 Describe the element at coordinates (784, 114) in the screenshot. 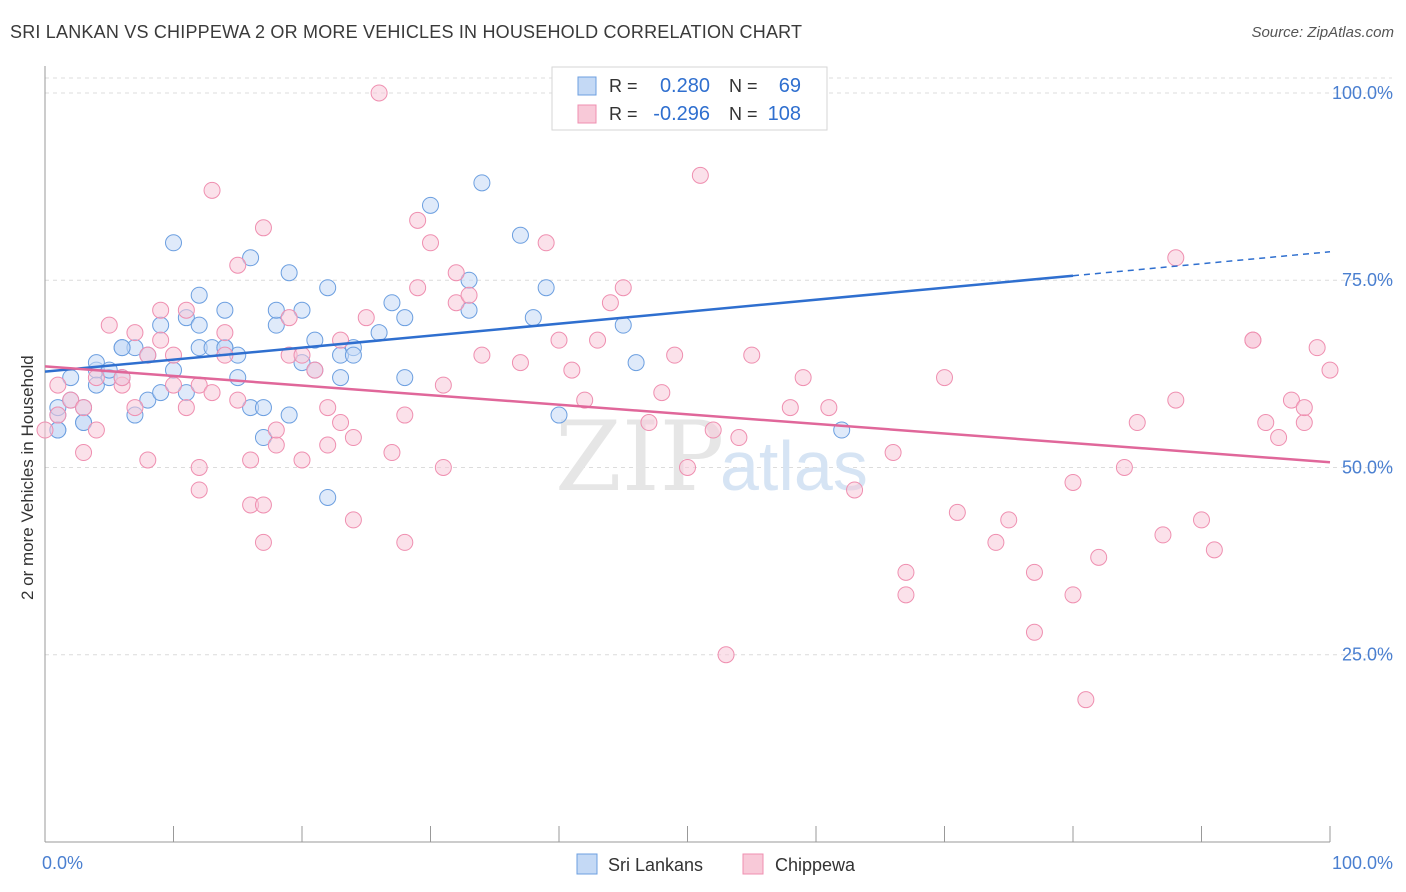

I see `legend-n-value: 108` at that location.